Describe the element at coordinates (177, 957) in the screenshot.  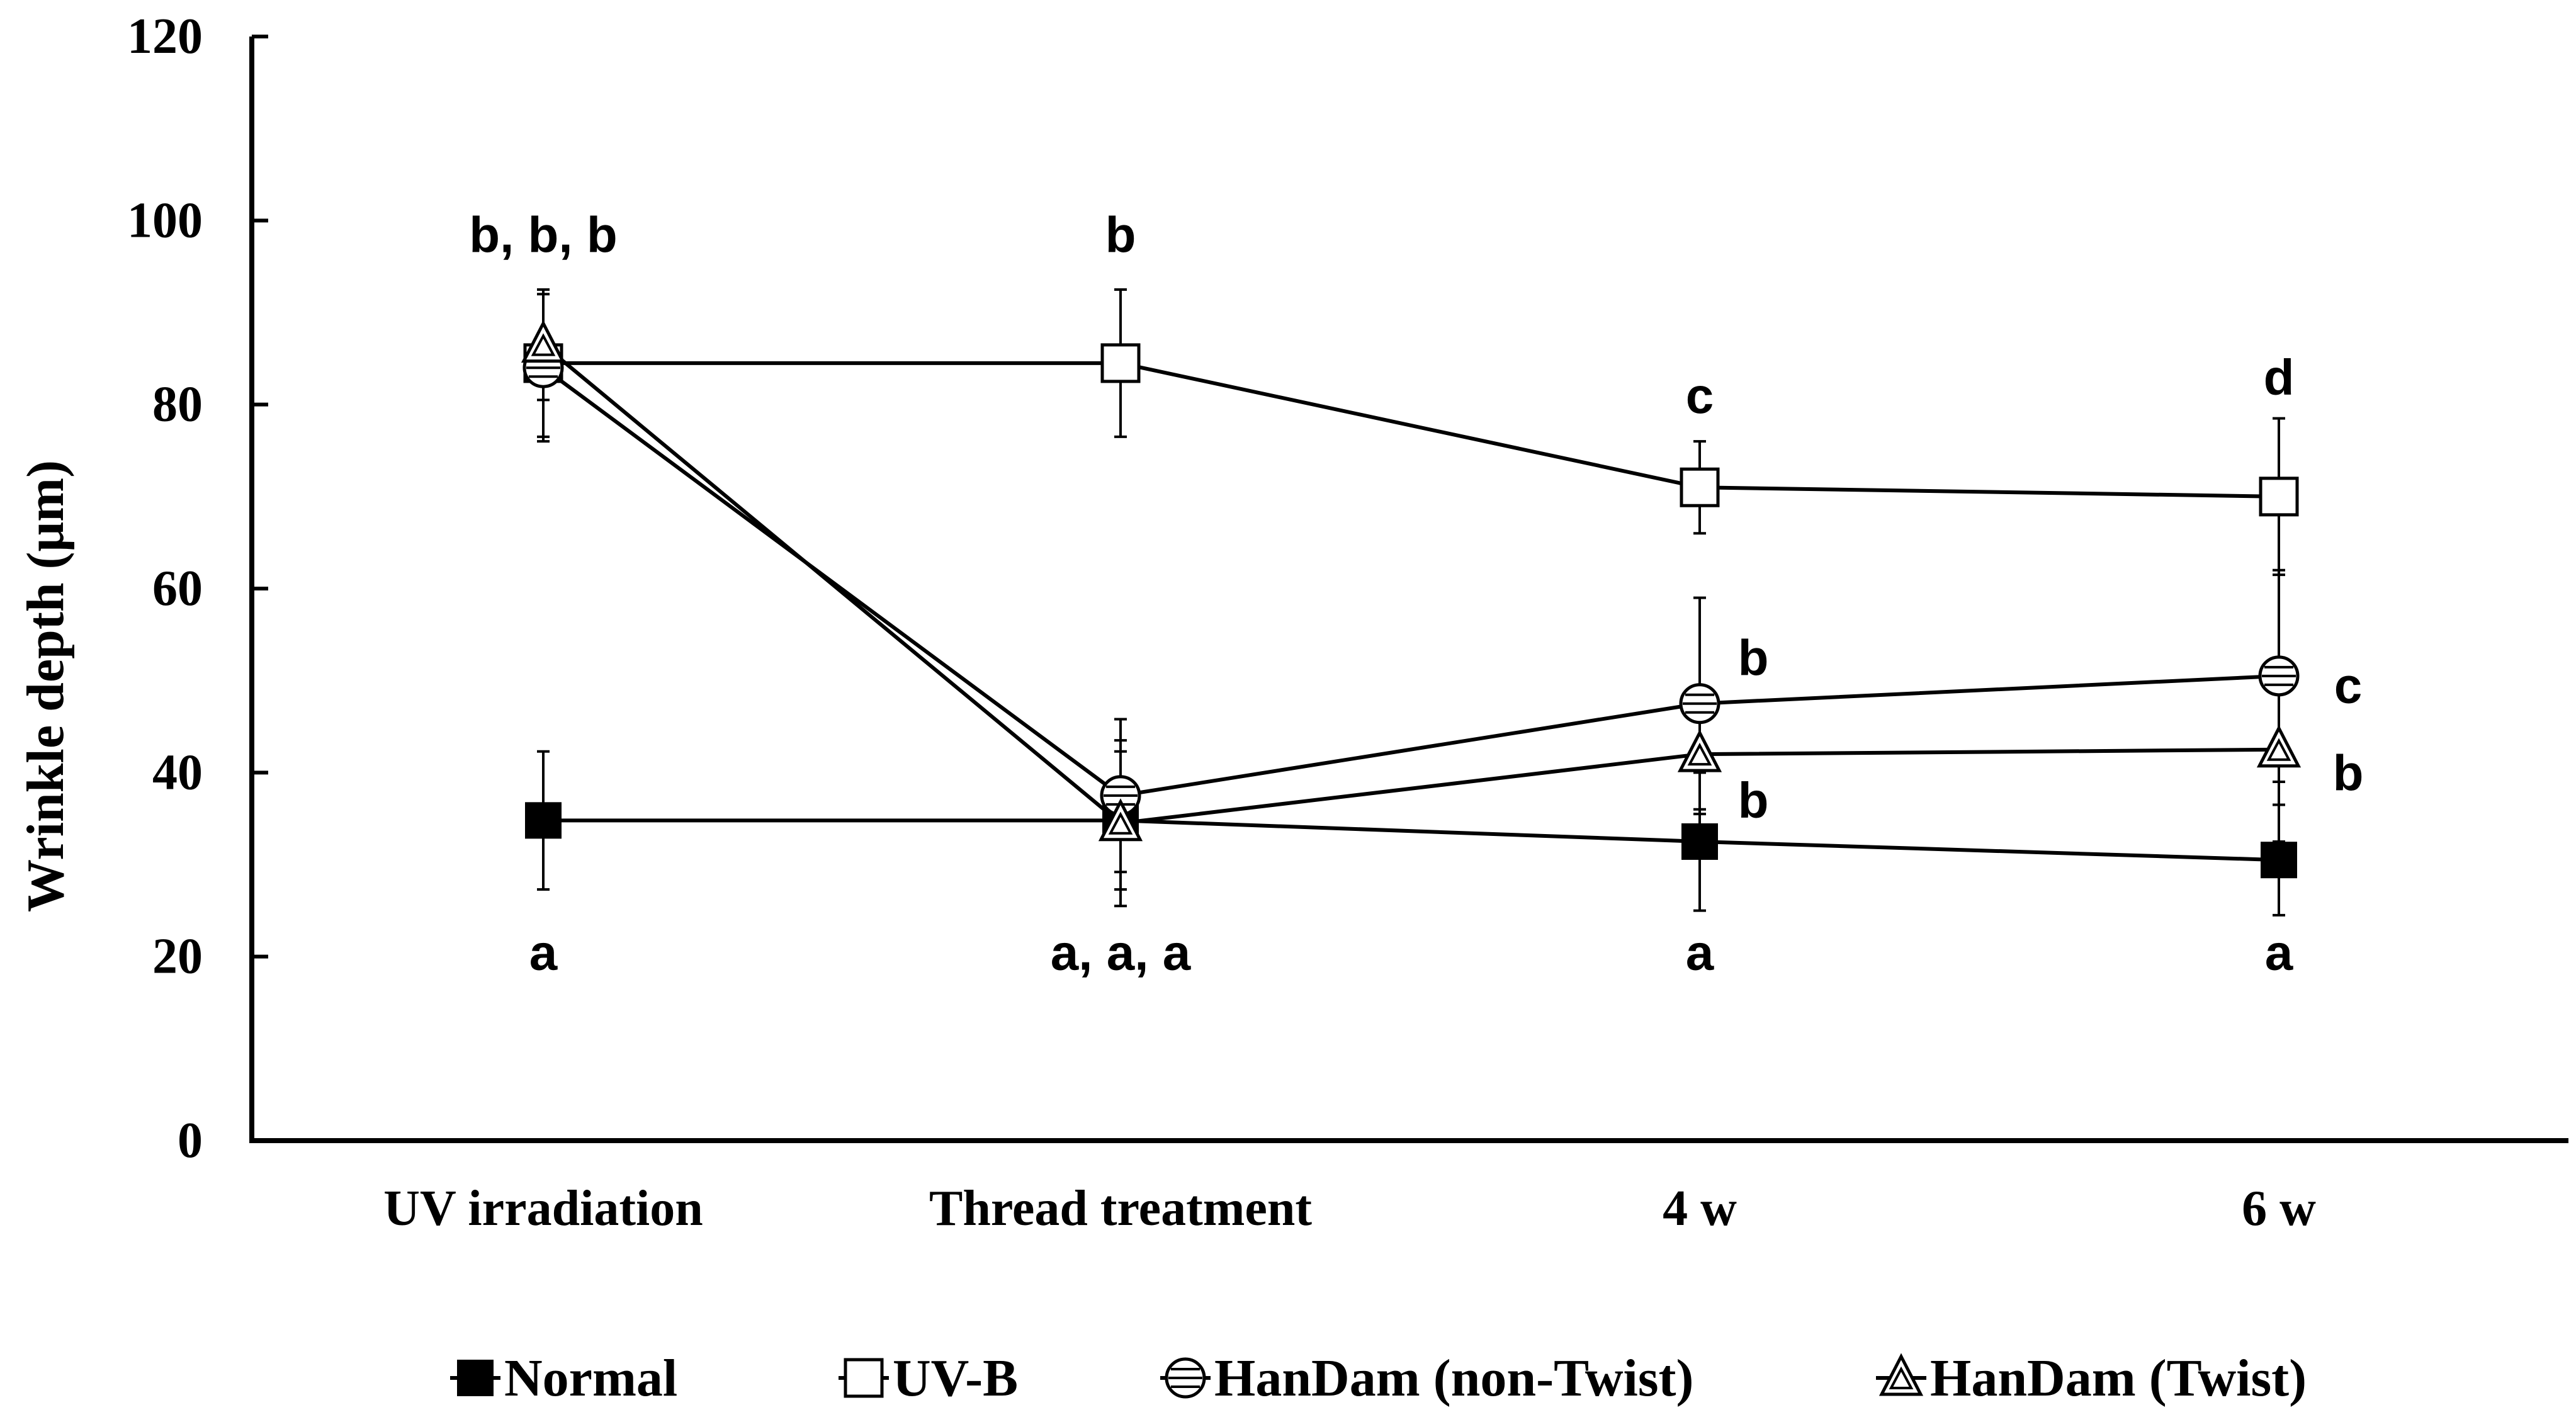
I see `y-tick-label: 20` at that location.